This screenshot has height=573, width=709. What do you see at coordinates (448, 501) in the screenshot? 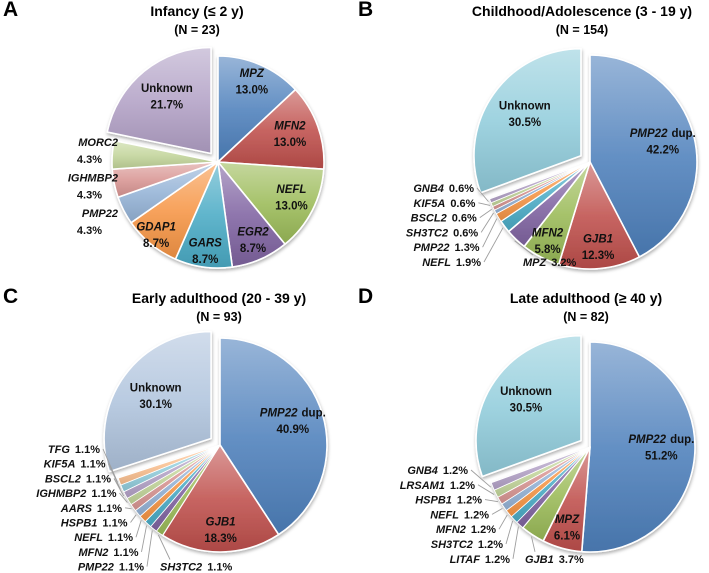
I see `callout-label-HSPB1: HSPB1 1.2%` at bounding box center [448, 501].